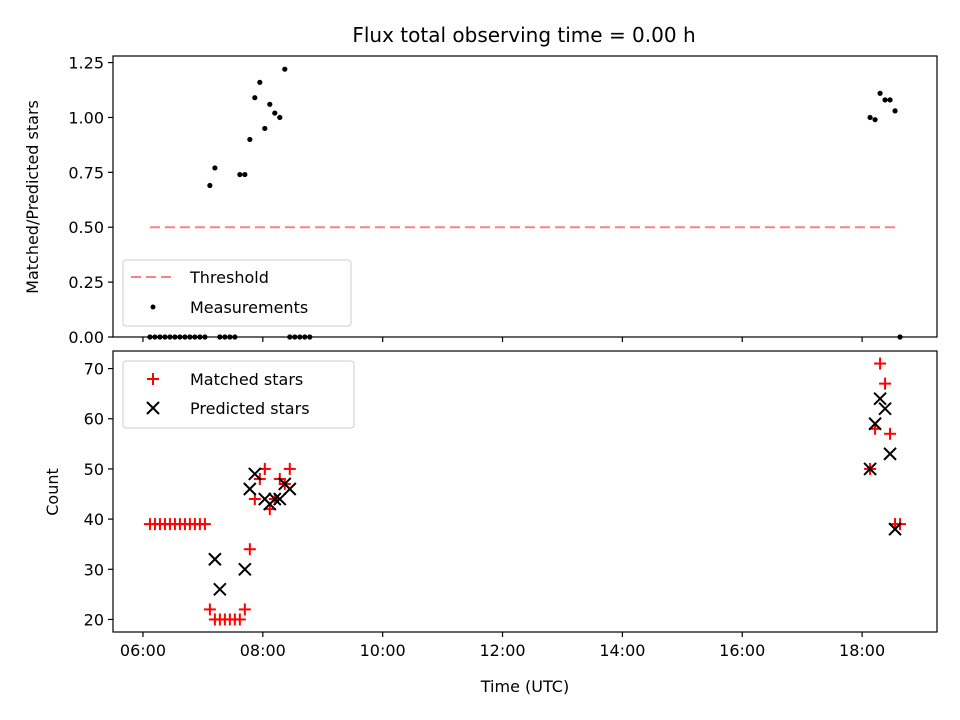 The width and height of the screenshot is (960, 720). What do you see at coordinates (86, 172) in the screenshot?
I see `top-y-tick-label: 0.75` at bounding box center [86, 172].